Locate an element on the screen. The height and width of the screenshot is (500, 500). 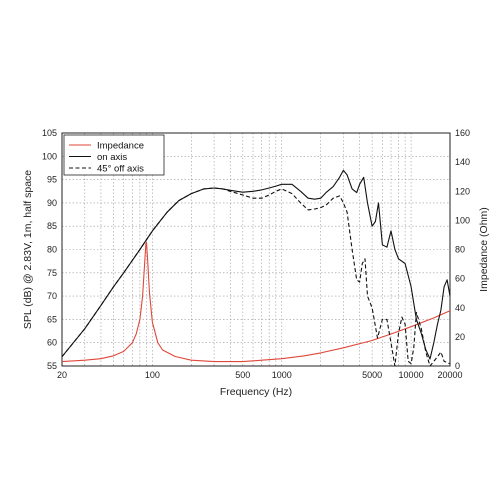
y2-tick-label: 20 is located at coordinates (460, 337).